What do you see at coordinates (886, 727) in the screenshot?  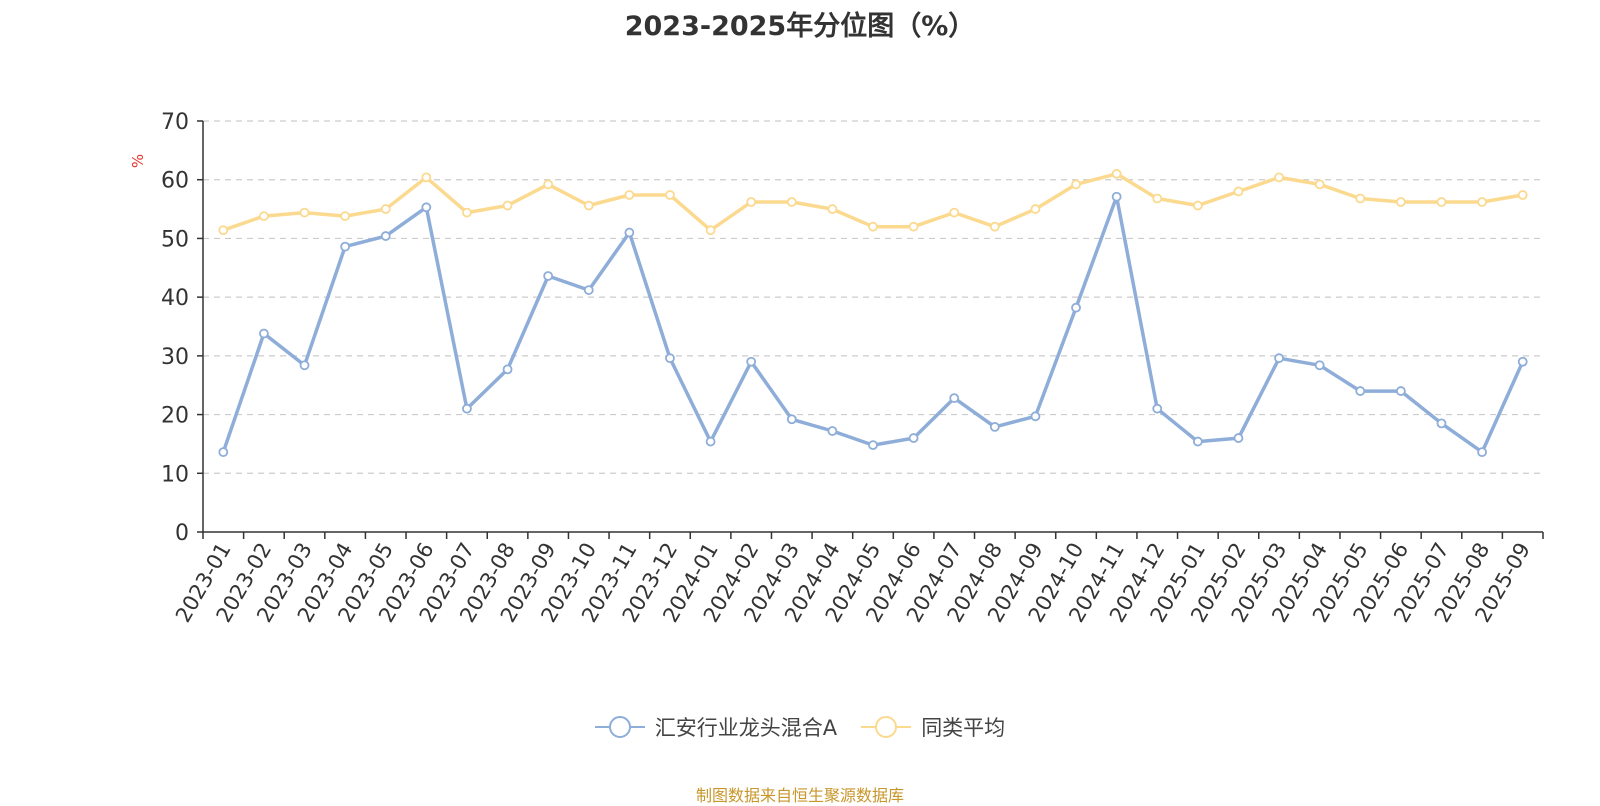 I see `legend-marker-peer-average-icon` at bounding box center [886, 727].